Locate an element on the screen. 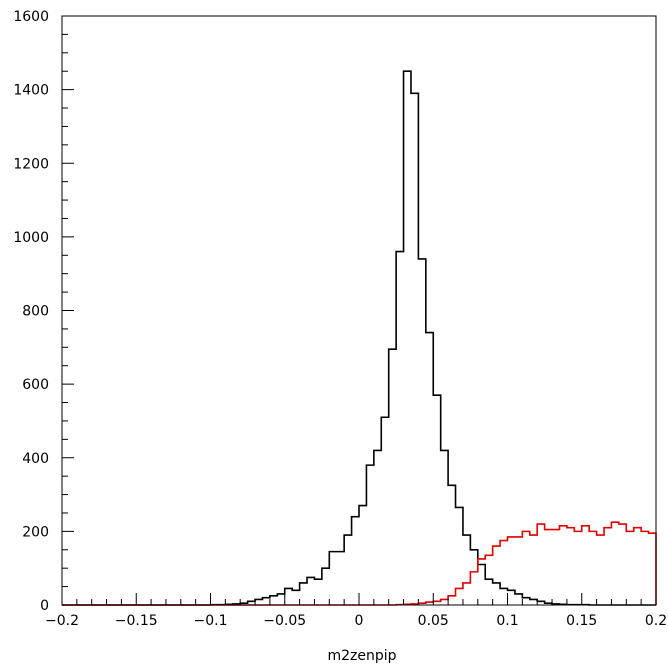 The image size is (668, 664). x-tick-label: −0.15 is located at coordinates (136, 621).